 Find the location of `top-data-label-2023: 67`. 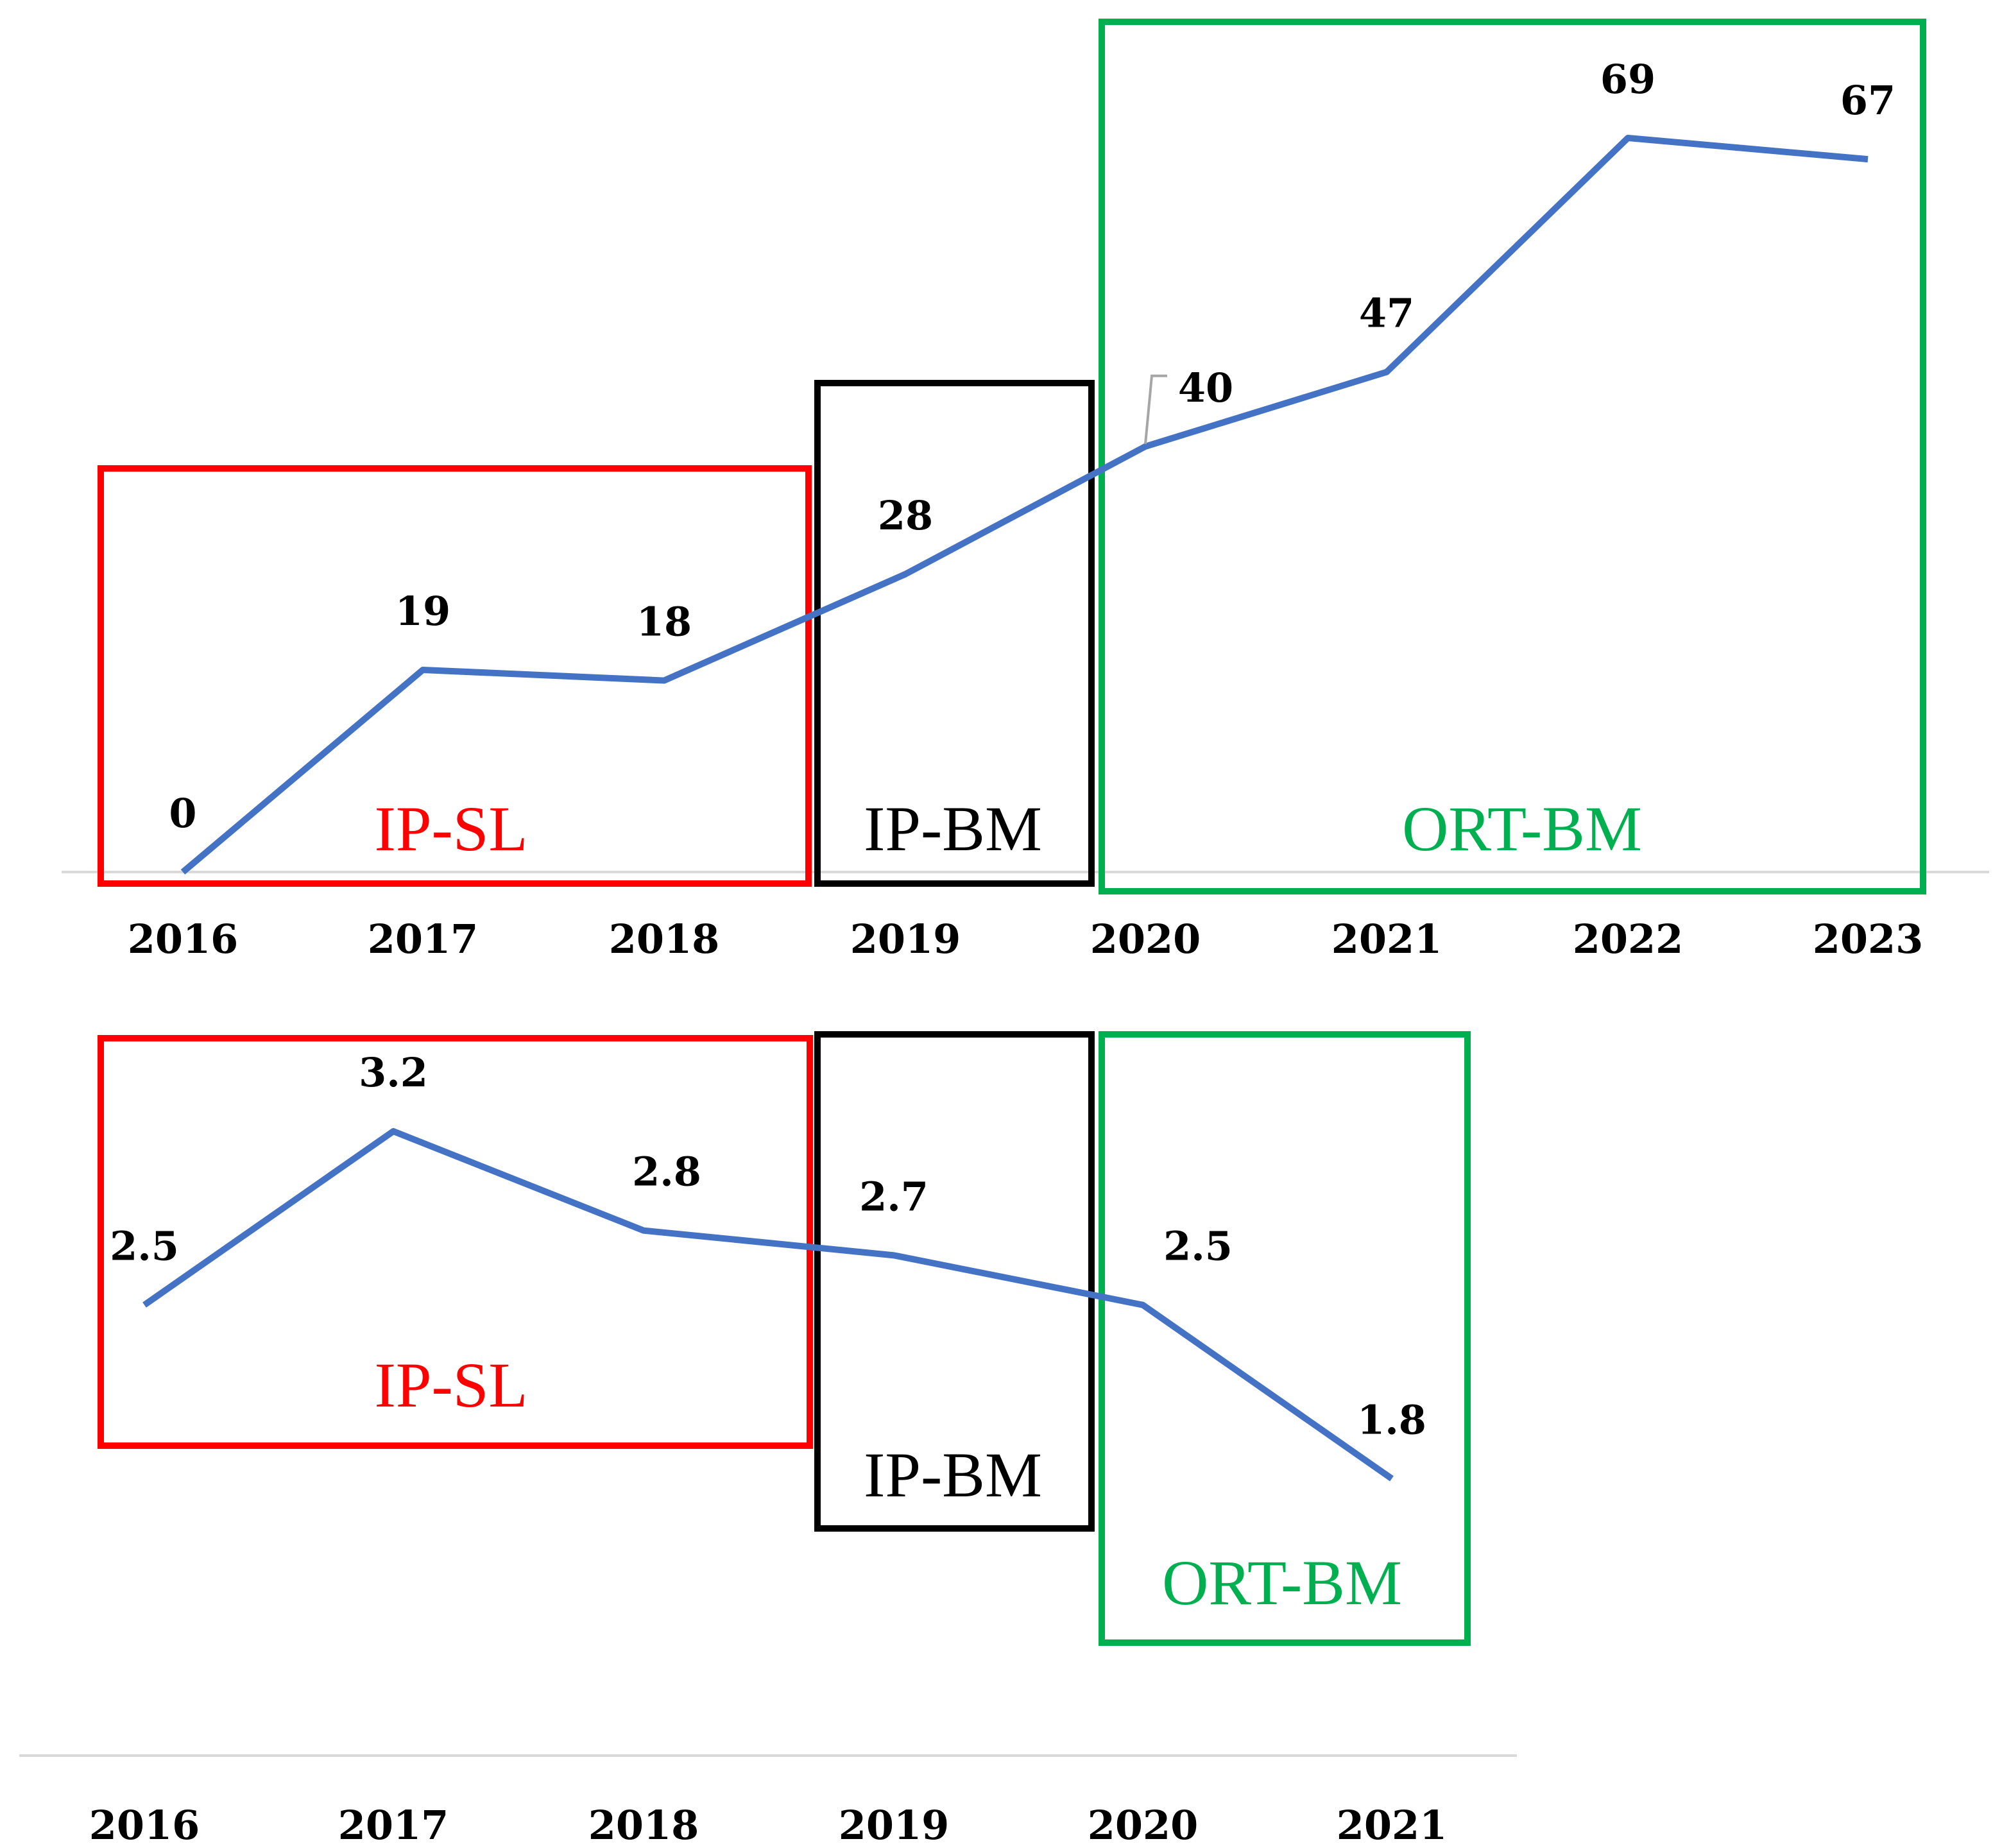

top-data-label-2023: 67 is located at coordinates (1867, 101).